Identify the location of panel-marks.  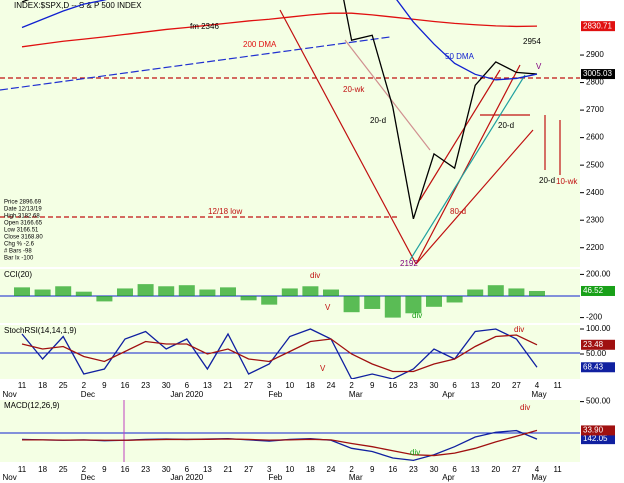
(279, 353).